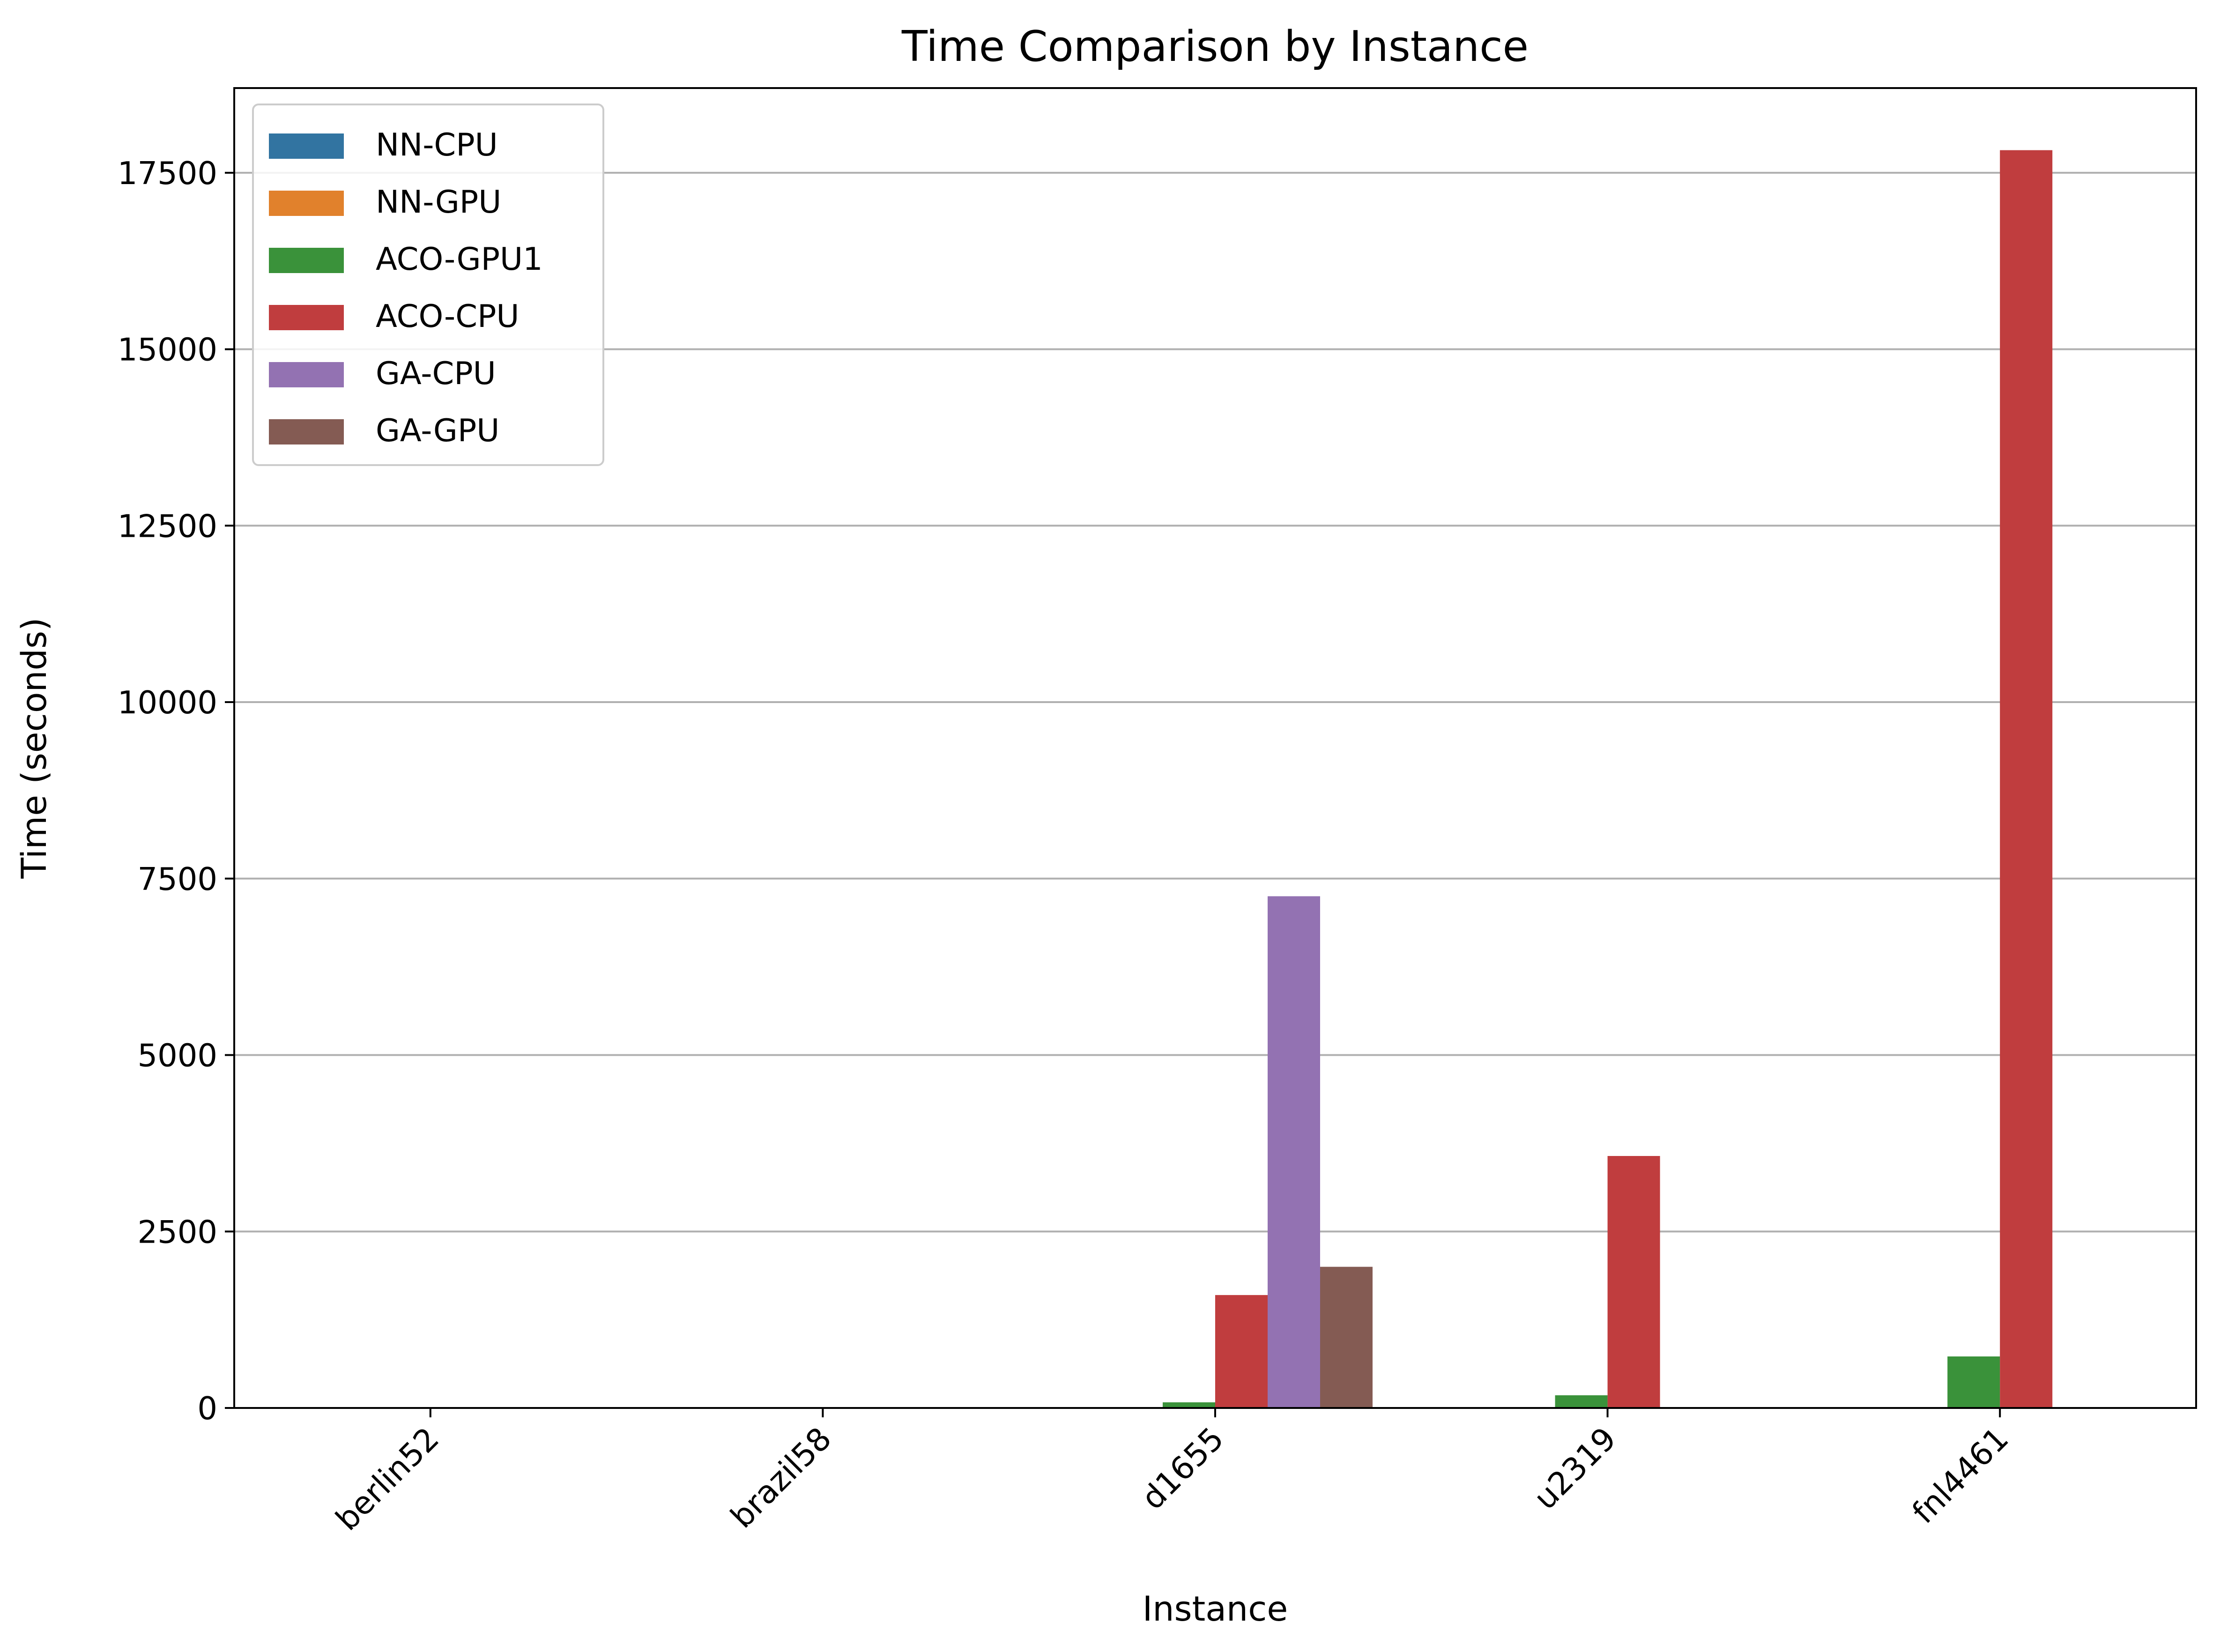 This screenshot has height=1652, width=2220. What do you see at coordinates (447, 316) in the screenshot?
I see `legend-label: ACO-CPU` at bounding box center [447, 316].